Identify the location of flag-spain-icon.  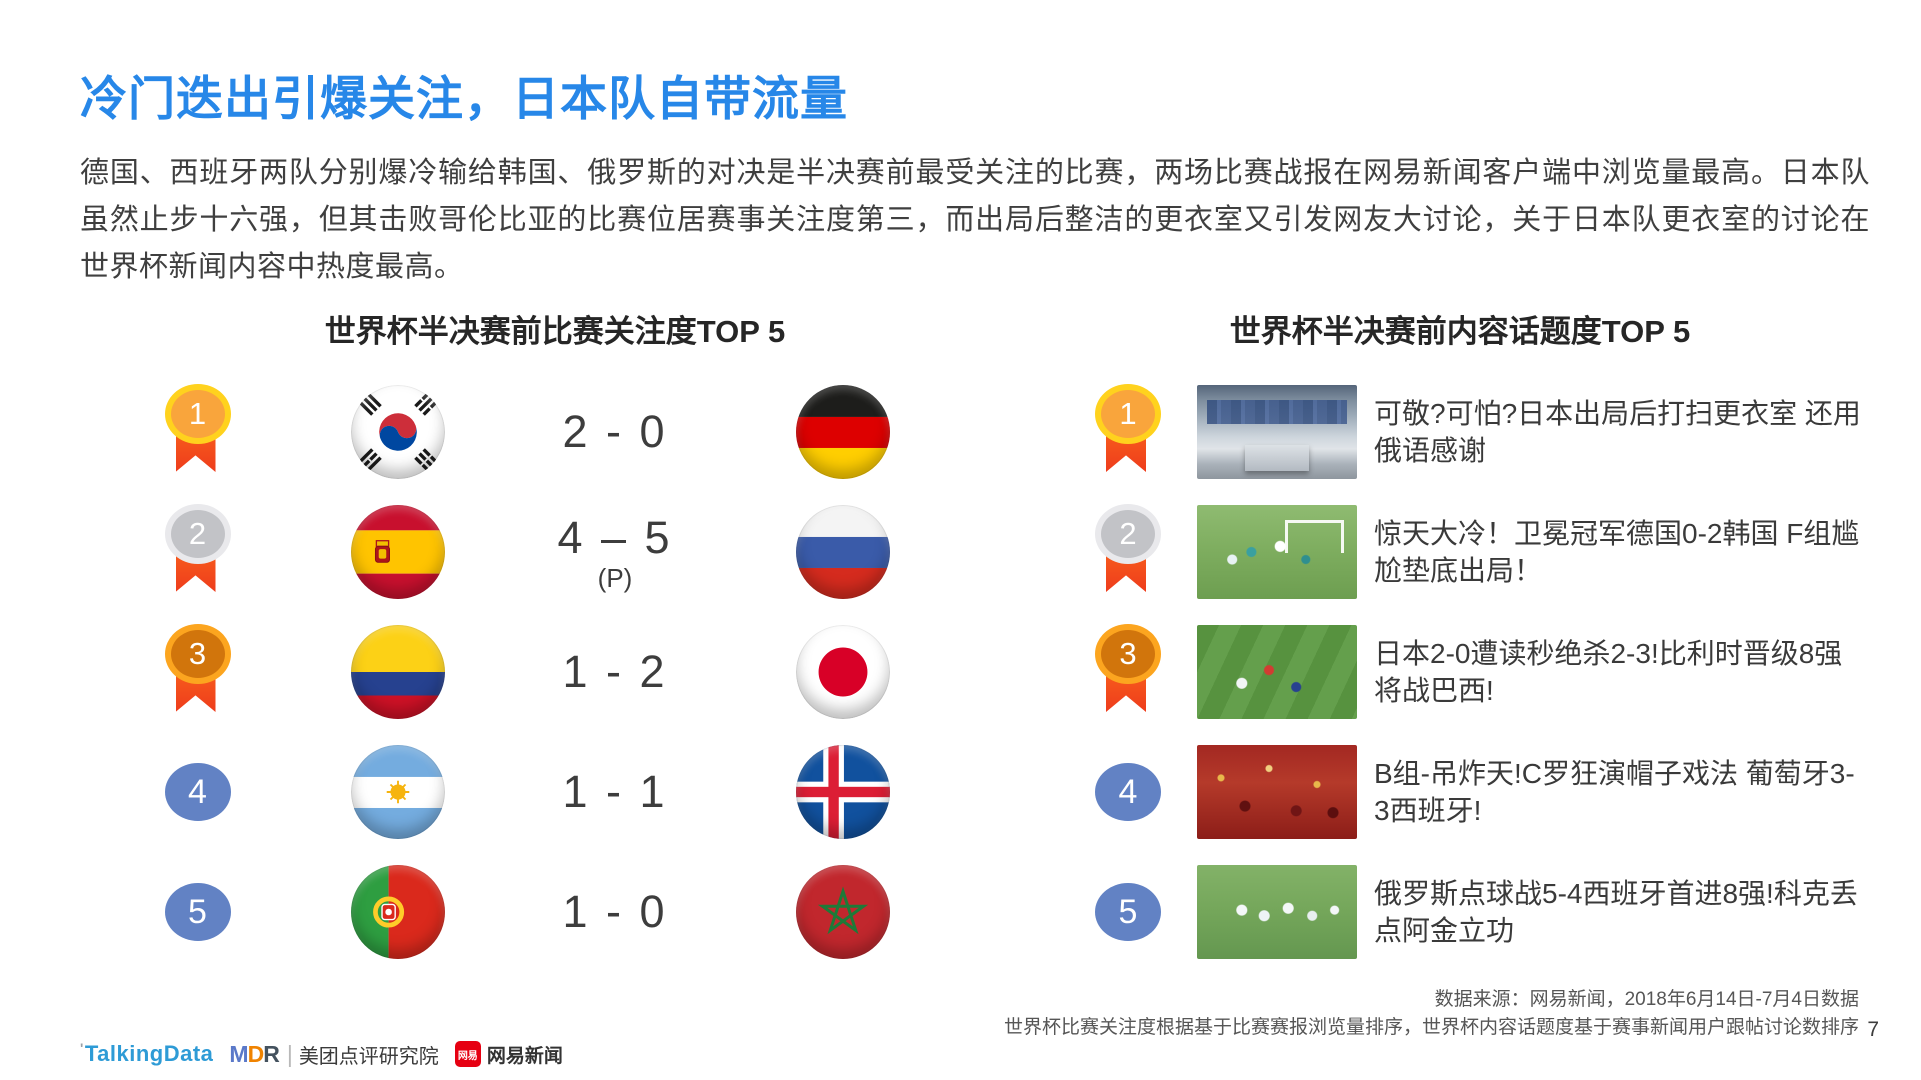
(397, 552).